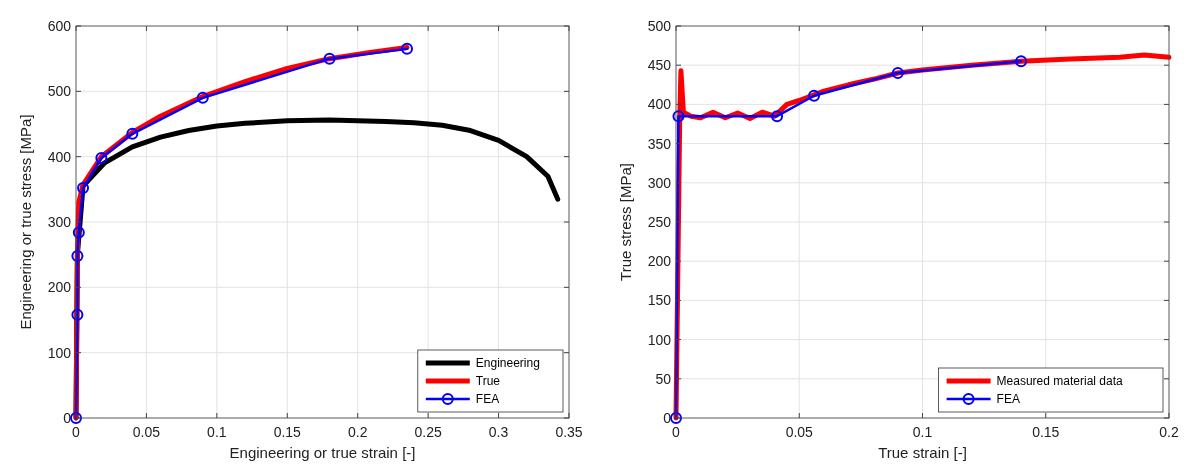  Describe the element at coordinates (25, 222) in the screenshot. I see `y-axis-title: Engineering or true stress [MPa]` at that location.